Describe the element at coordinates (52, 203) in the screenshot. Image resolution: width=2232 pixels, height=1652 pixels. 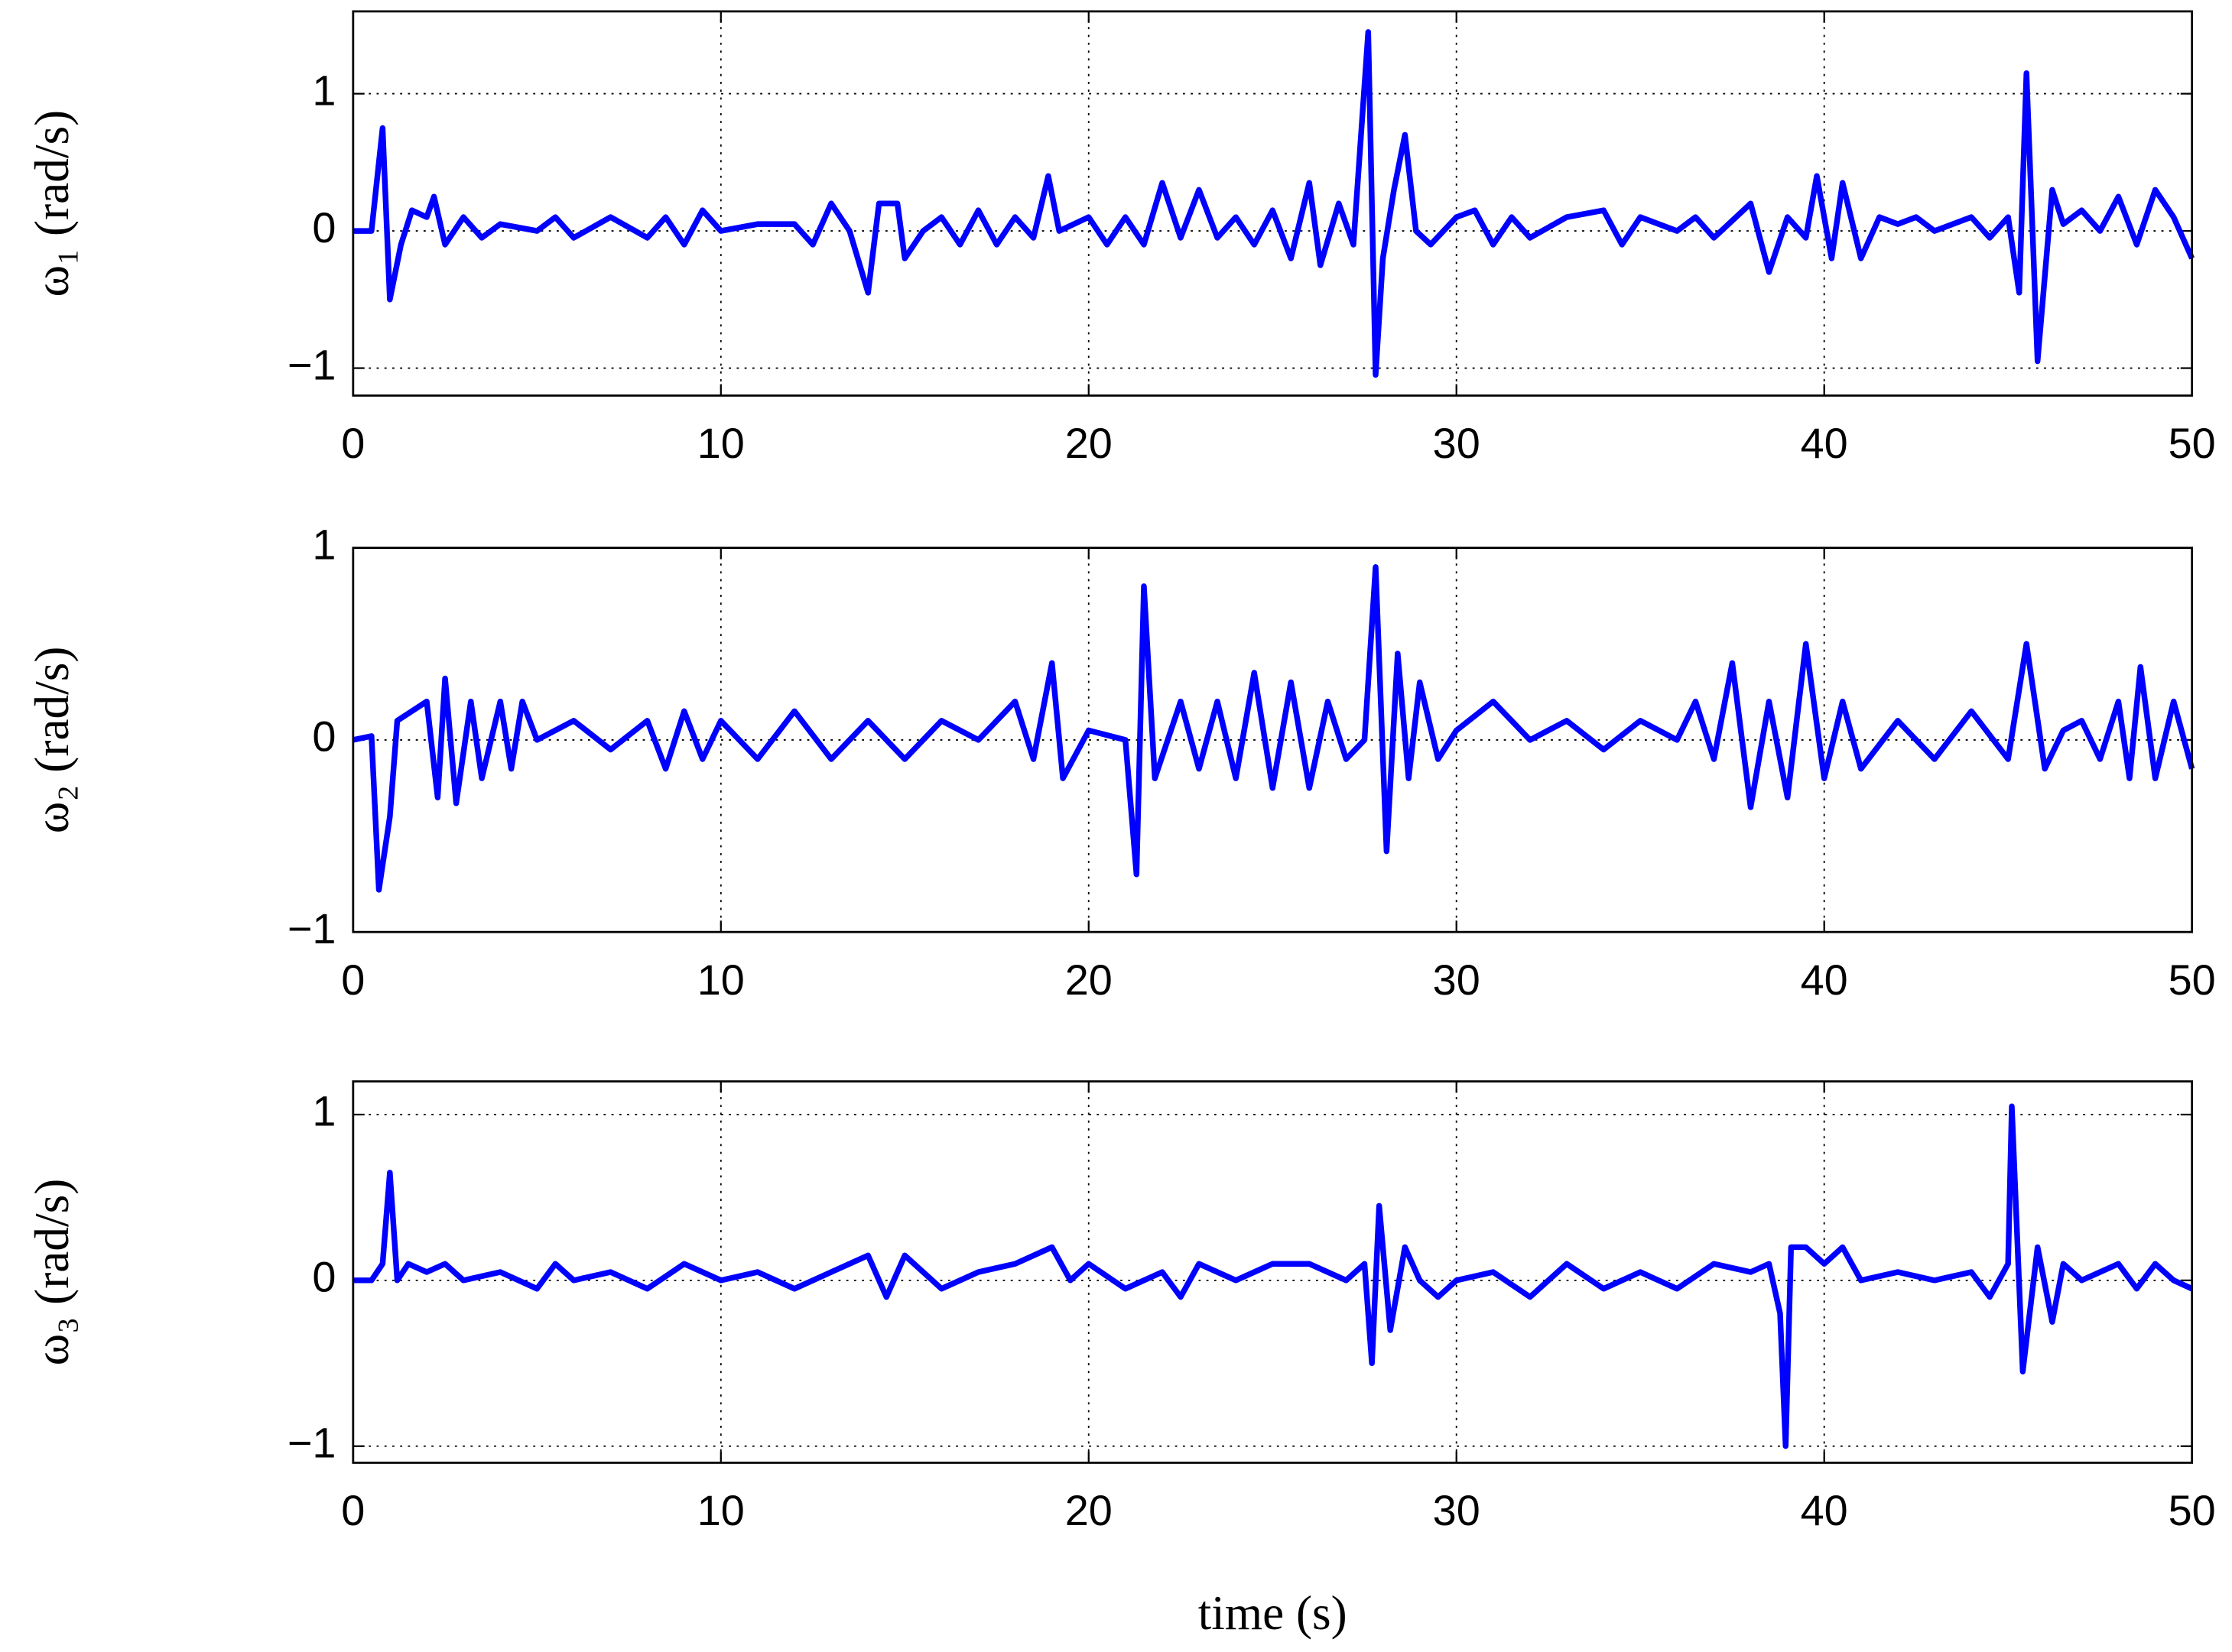
I see `y-axis-label: ω₁ (rad/s)` at that location.